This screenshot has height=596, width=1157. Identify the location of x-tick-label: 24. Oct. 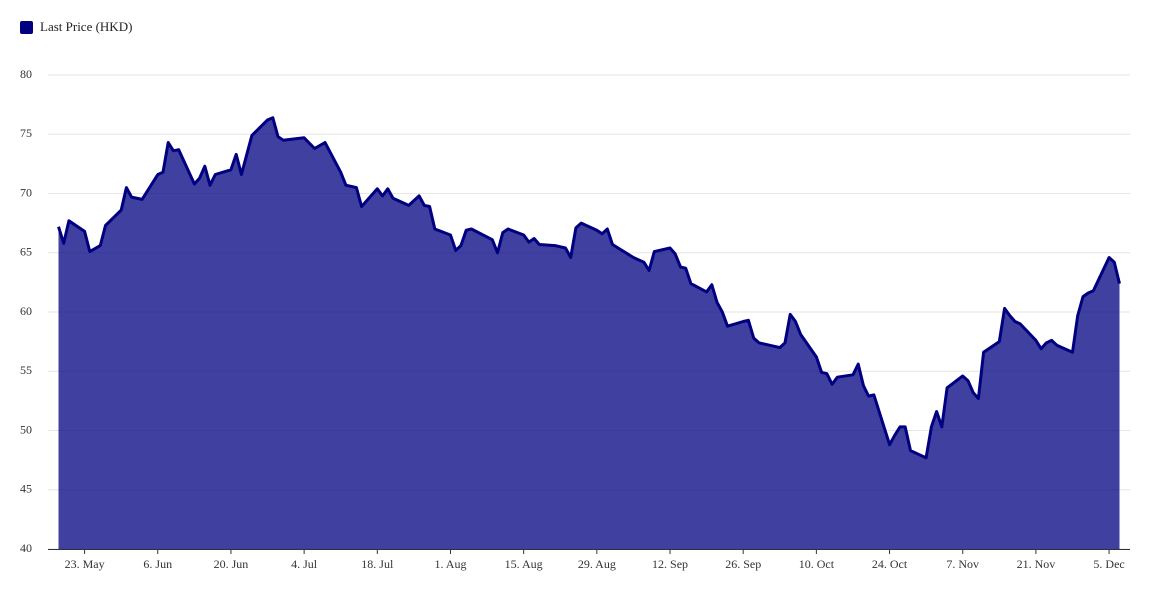
(890, 564).